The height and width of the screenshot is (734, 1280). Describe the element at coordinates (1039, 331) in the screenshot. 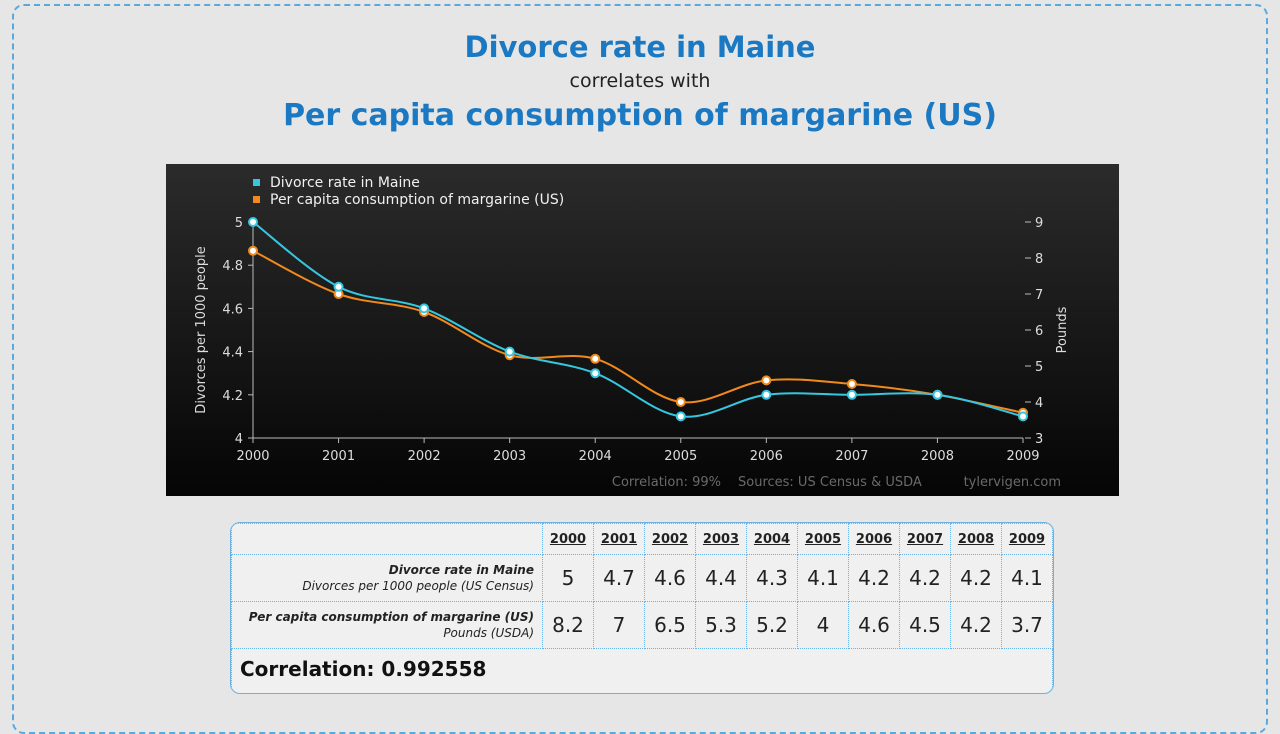

I see `y-tick-label-right: 6` at that location.